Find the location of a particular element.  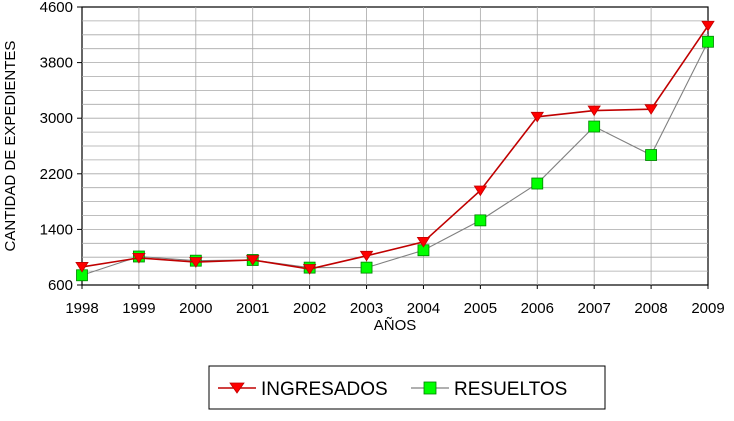

x-tick-label: 2004 is located at coordinates (423, 308).